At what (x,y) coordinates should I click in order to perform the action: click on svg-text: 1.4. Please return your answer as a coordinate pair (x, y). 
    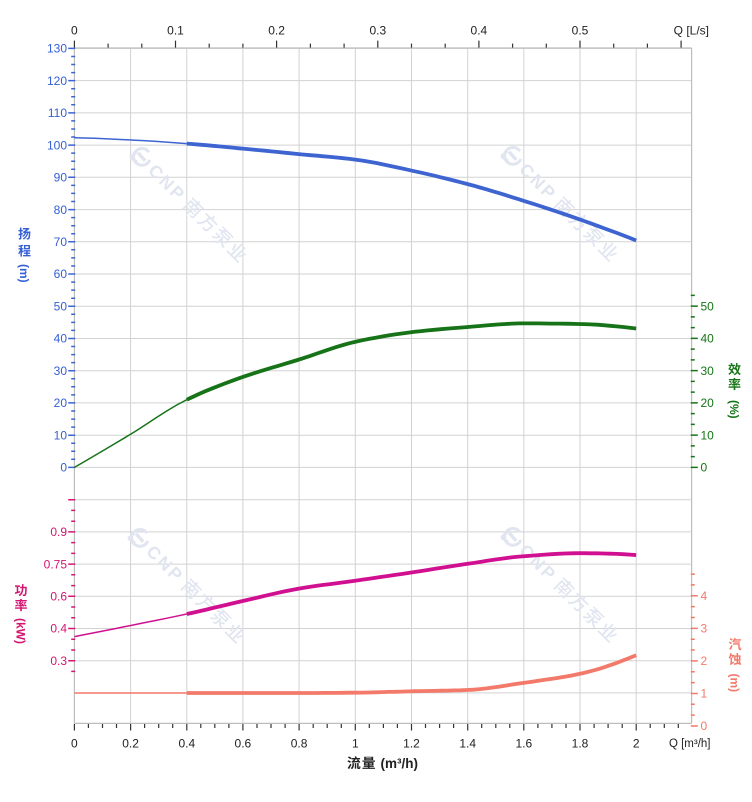
    Looking at the image, I should click on (467, 743).